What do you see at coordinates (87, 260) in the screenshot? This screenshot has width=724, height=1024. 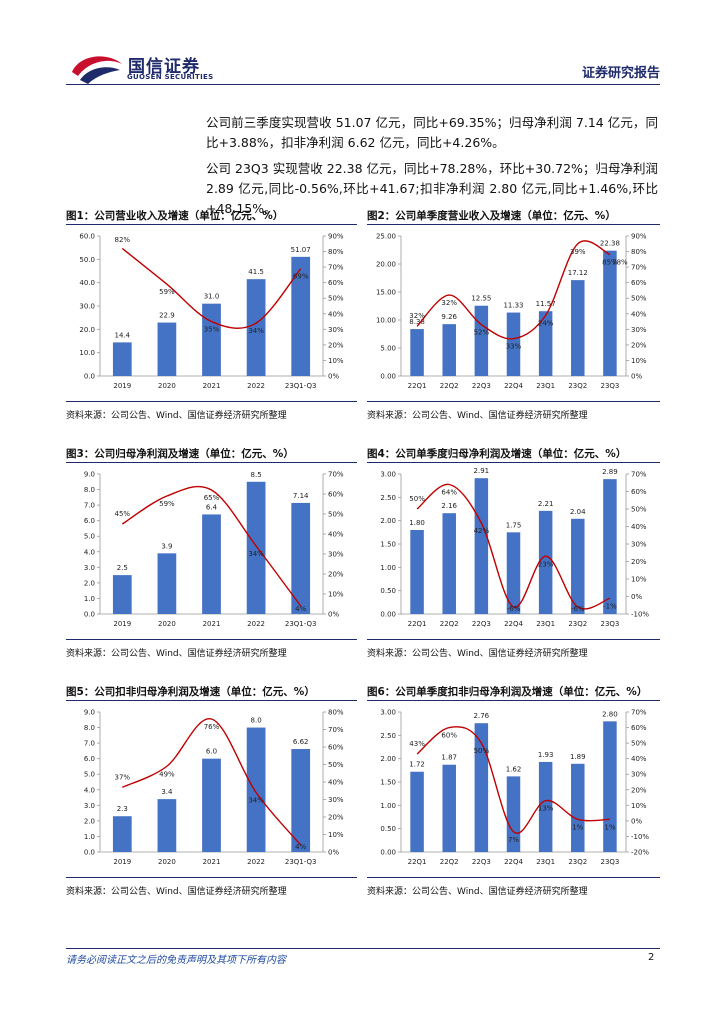 I see `left-tick-label: 50.0` at bounding box center [87, 260].